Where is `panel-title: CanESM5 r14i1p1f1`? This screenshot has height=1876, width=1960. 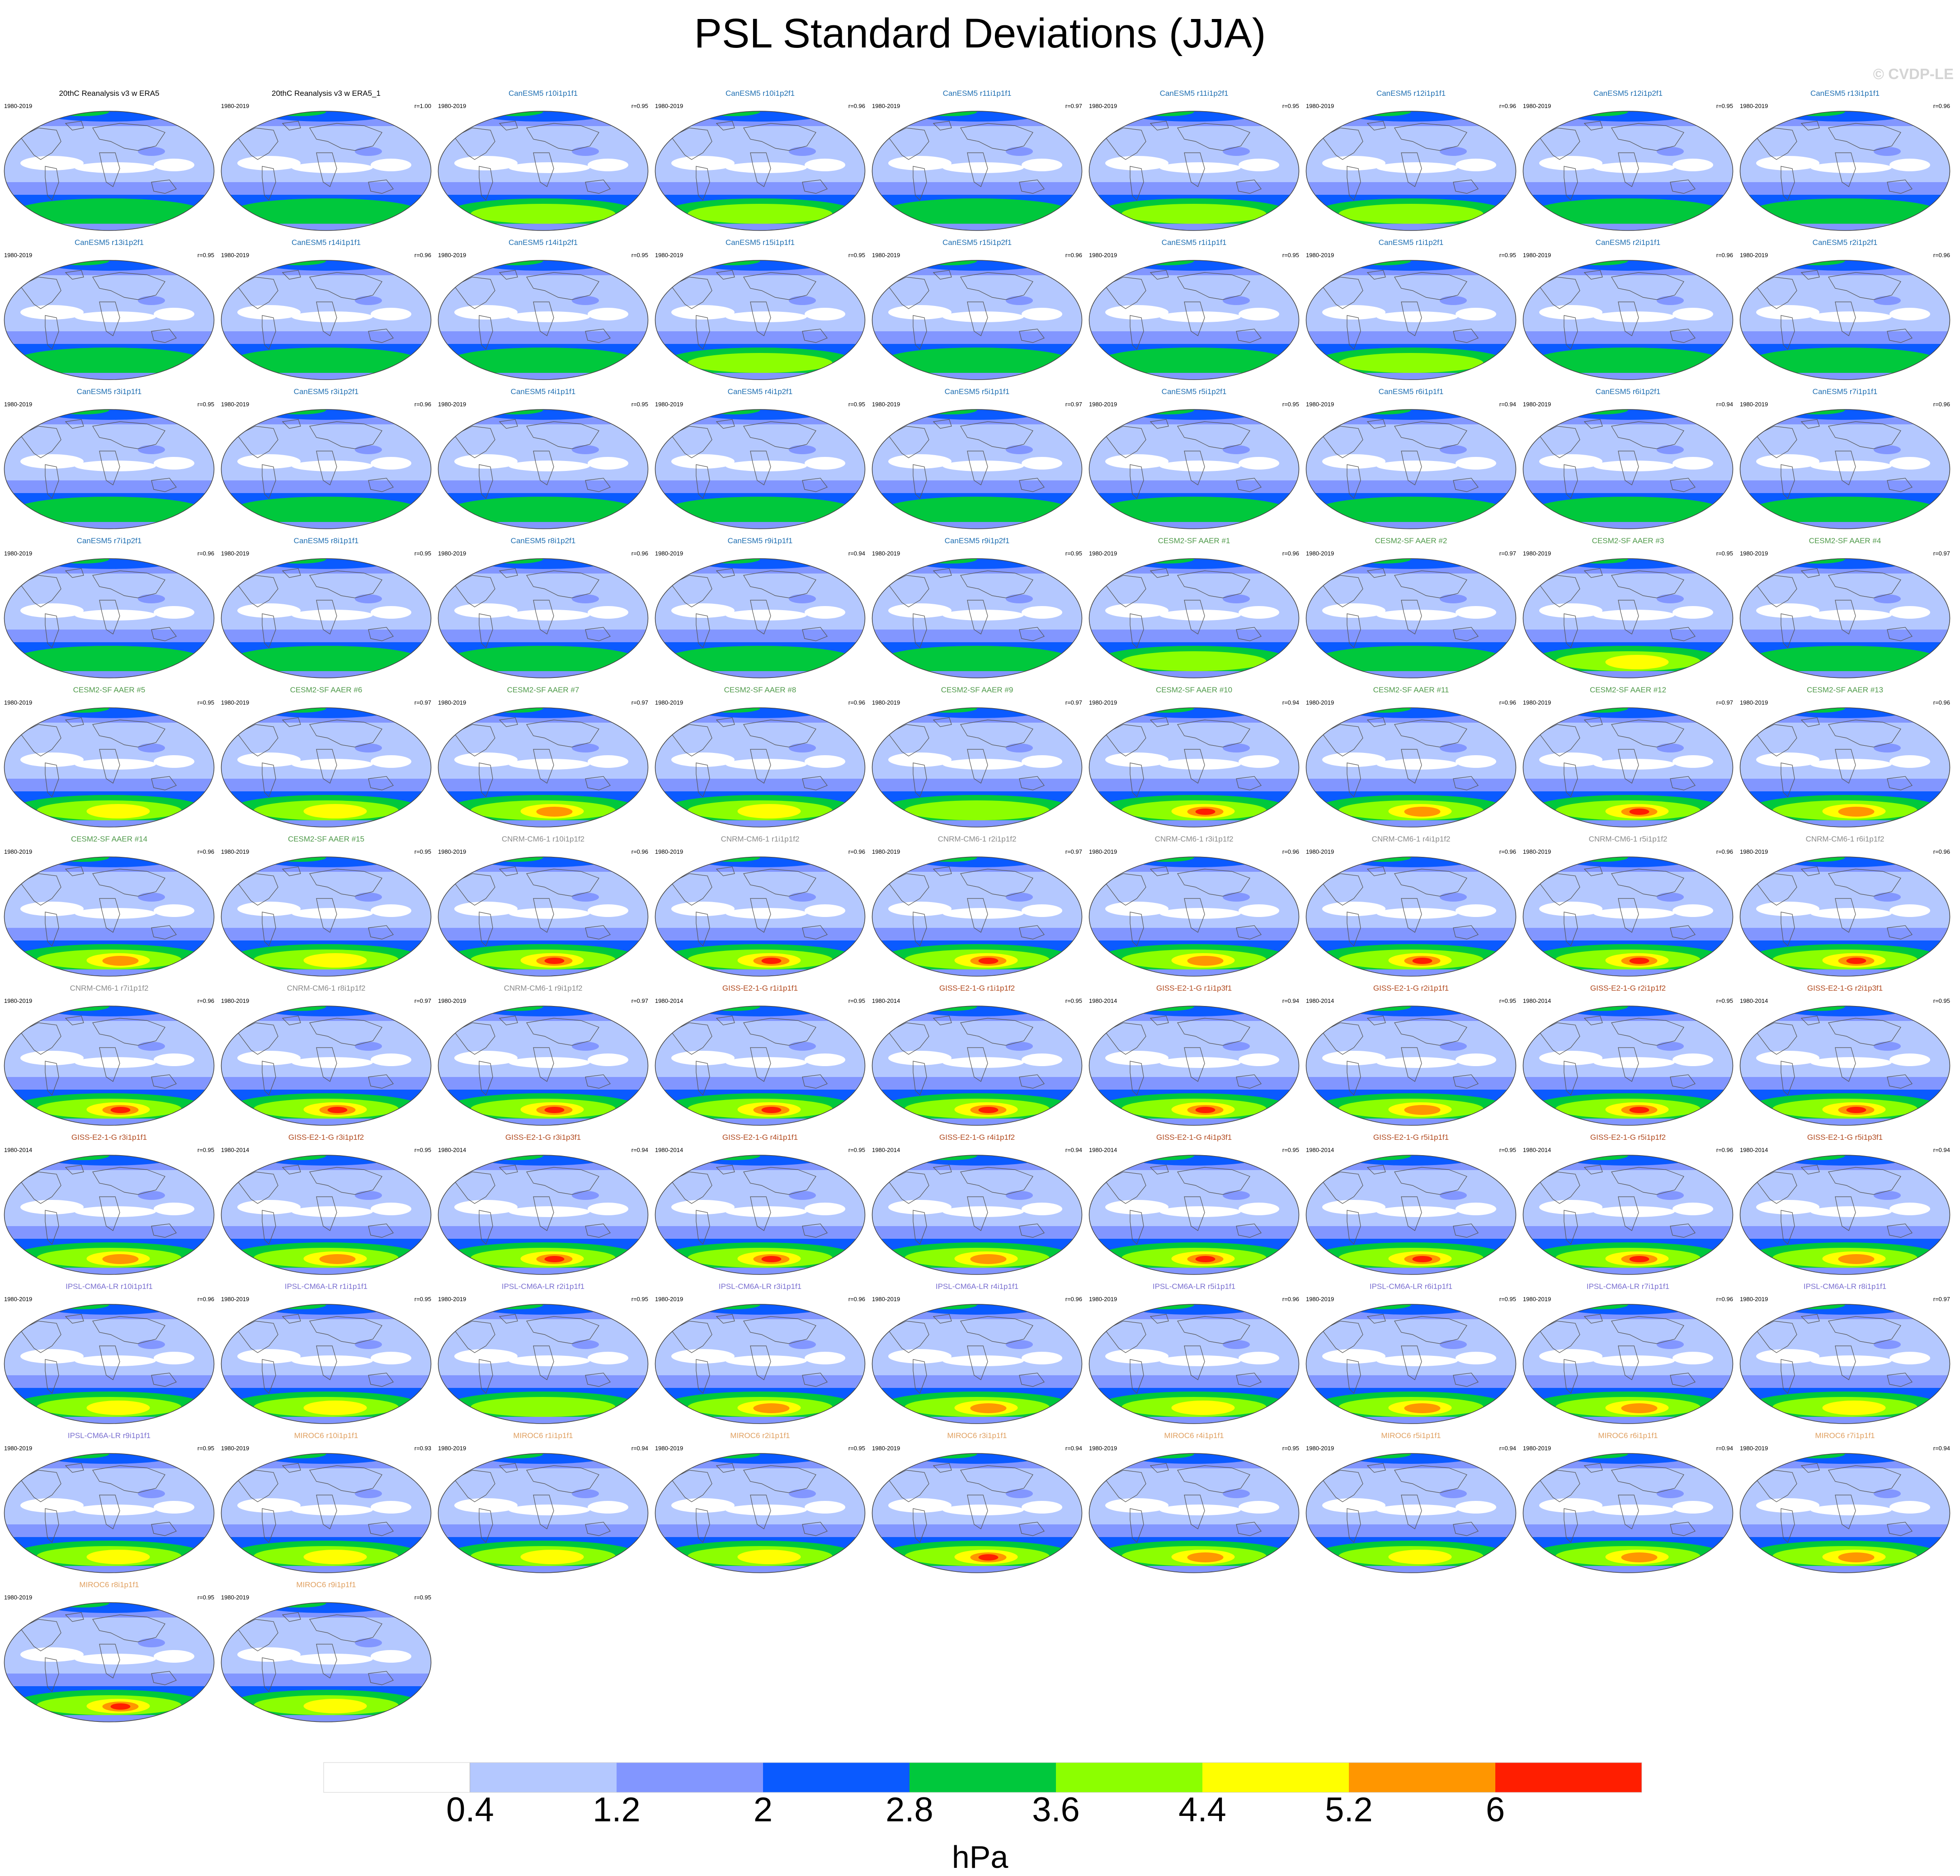
panel-title: CanESM5 r14i1p1f1 is located at coordinates (326, 242).